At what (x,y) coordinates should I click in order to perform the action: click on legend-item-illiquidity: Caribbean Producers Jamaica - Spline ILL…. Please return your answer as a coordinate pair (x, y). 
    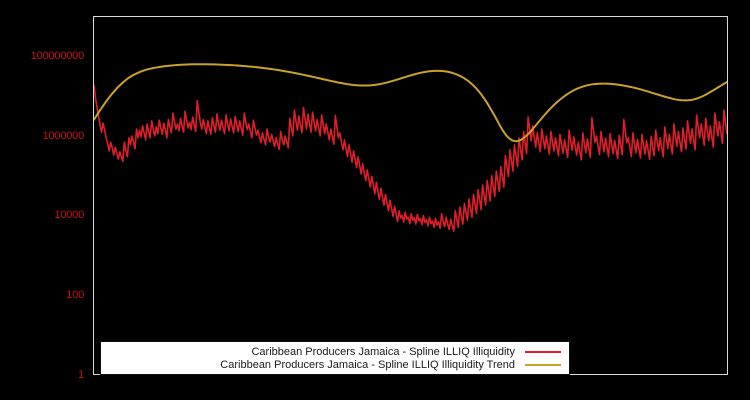
    Looking at the image, I should click on (331, 351).